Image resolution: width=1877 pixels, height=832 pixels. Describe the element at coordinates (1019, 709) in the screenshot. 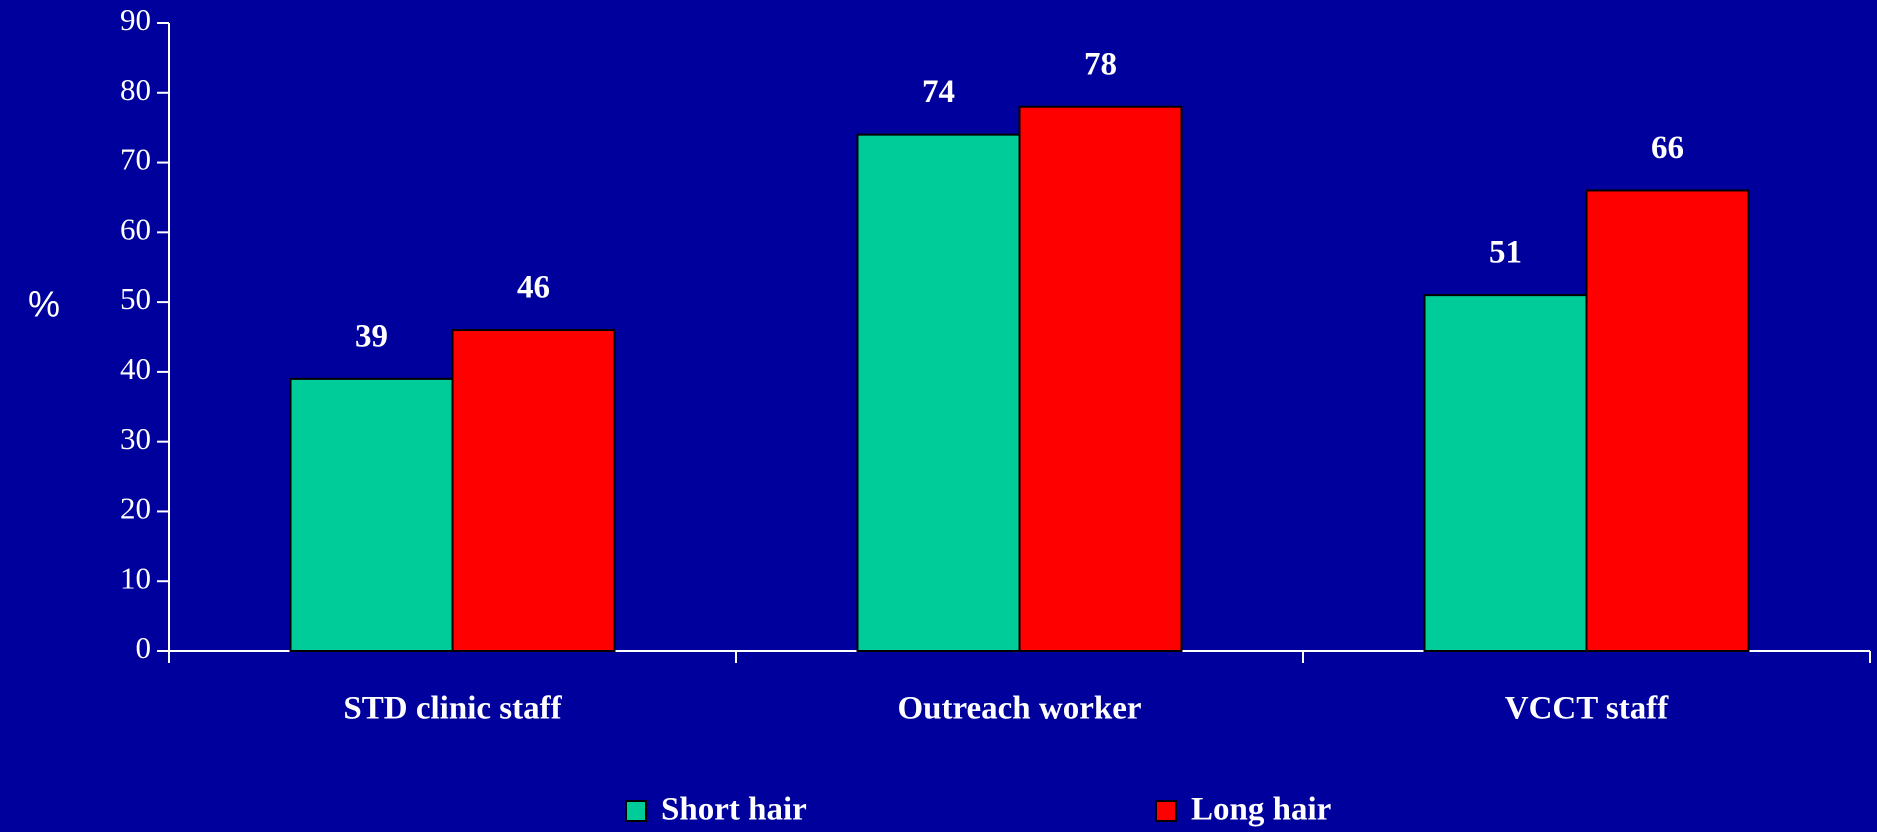

I see `x-tick-label: Outreach worker` at that location.